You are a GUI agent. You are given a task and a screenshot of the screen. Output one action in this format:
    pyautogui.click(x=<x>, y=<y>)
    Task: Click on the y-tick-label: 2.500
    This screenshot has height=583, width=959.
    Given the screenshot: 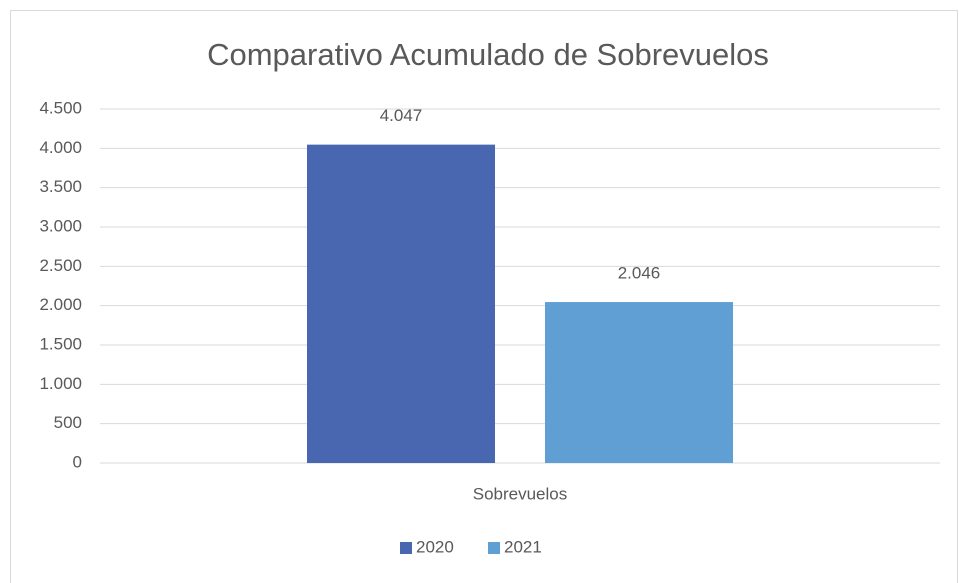 What is the action you would take?
    pyautogui.click(x=60, y=265)
    